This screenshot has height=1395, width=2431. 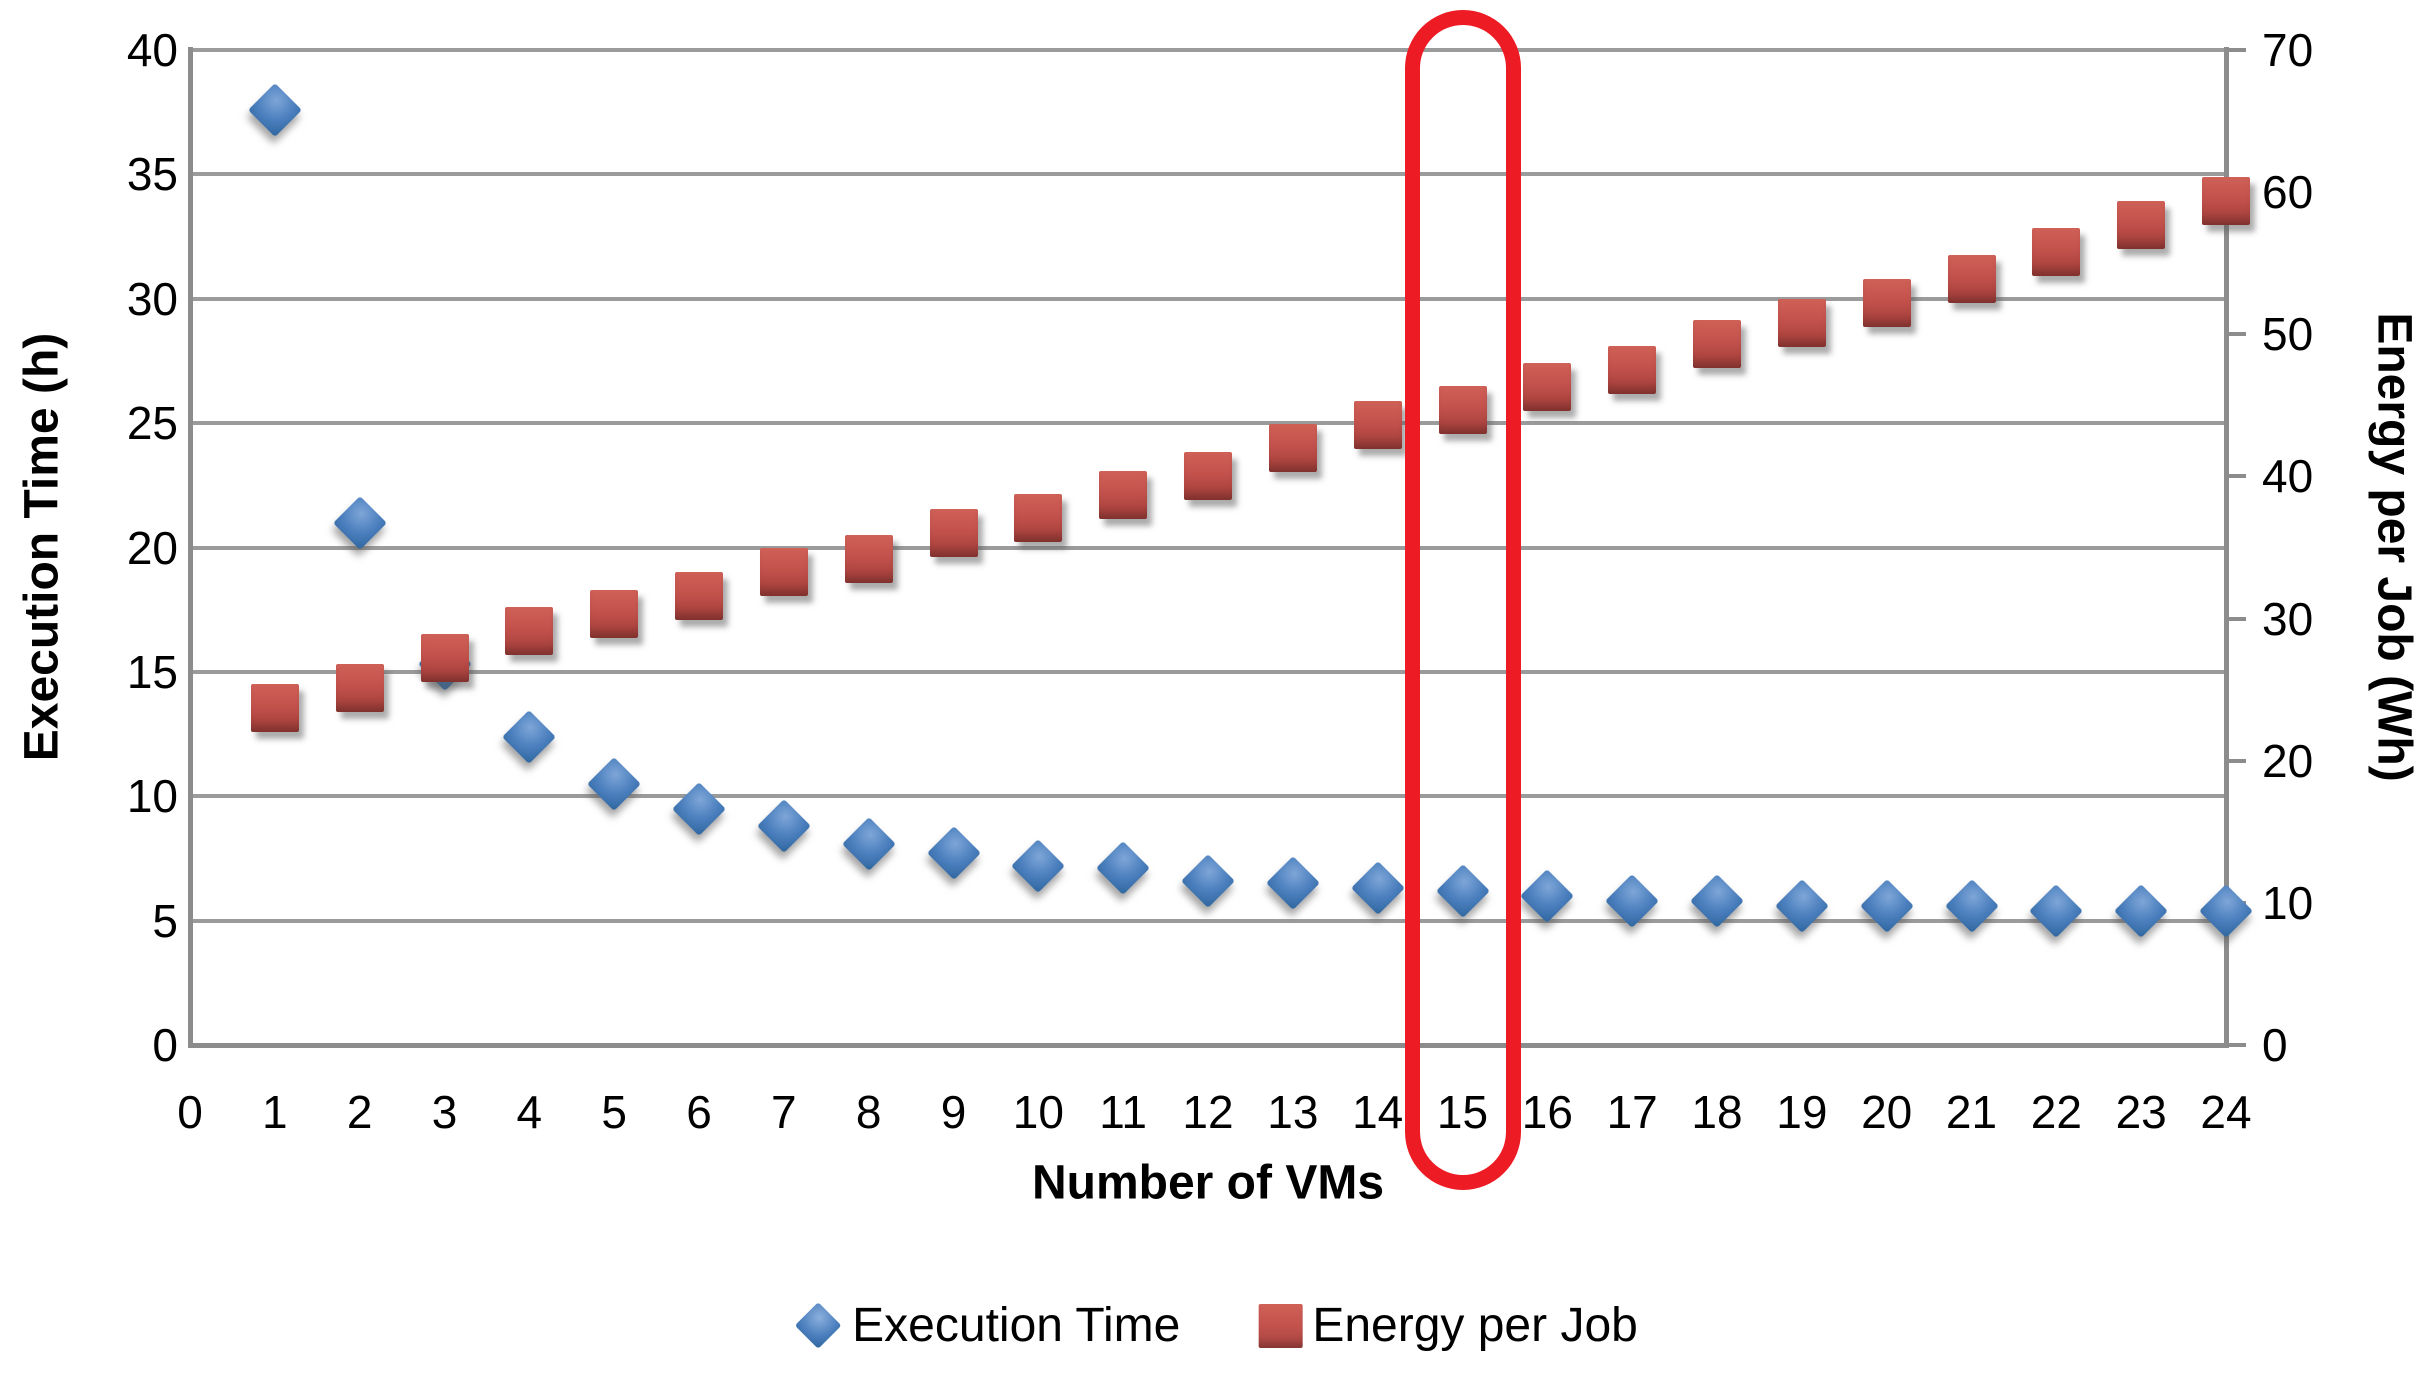 I want to click on x-axis-tick-label: 11, so click(x=1123, y=1112).